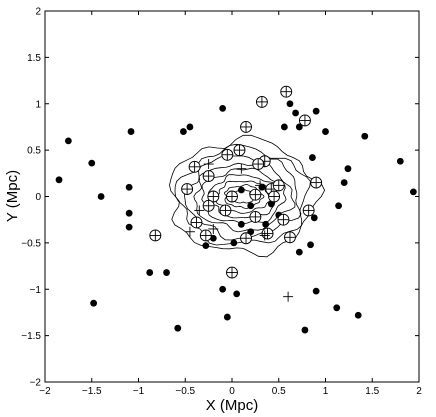 The width and height of the screenshot is (436, 417). What do you see at coordinates (232, 391) in the screenshot?
I see `x-tick-label: 0` at bounding box center [232, 391].